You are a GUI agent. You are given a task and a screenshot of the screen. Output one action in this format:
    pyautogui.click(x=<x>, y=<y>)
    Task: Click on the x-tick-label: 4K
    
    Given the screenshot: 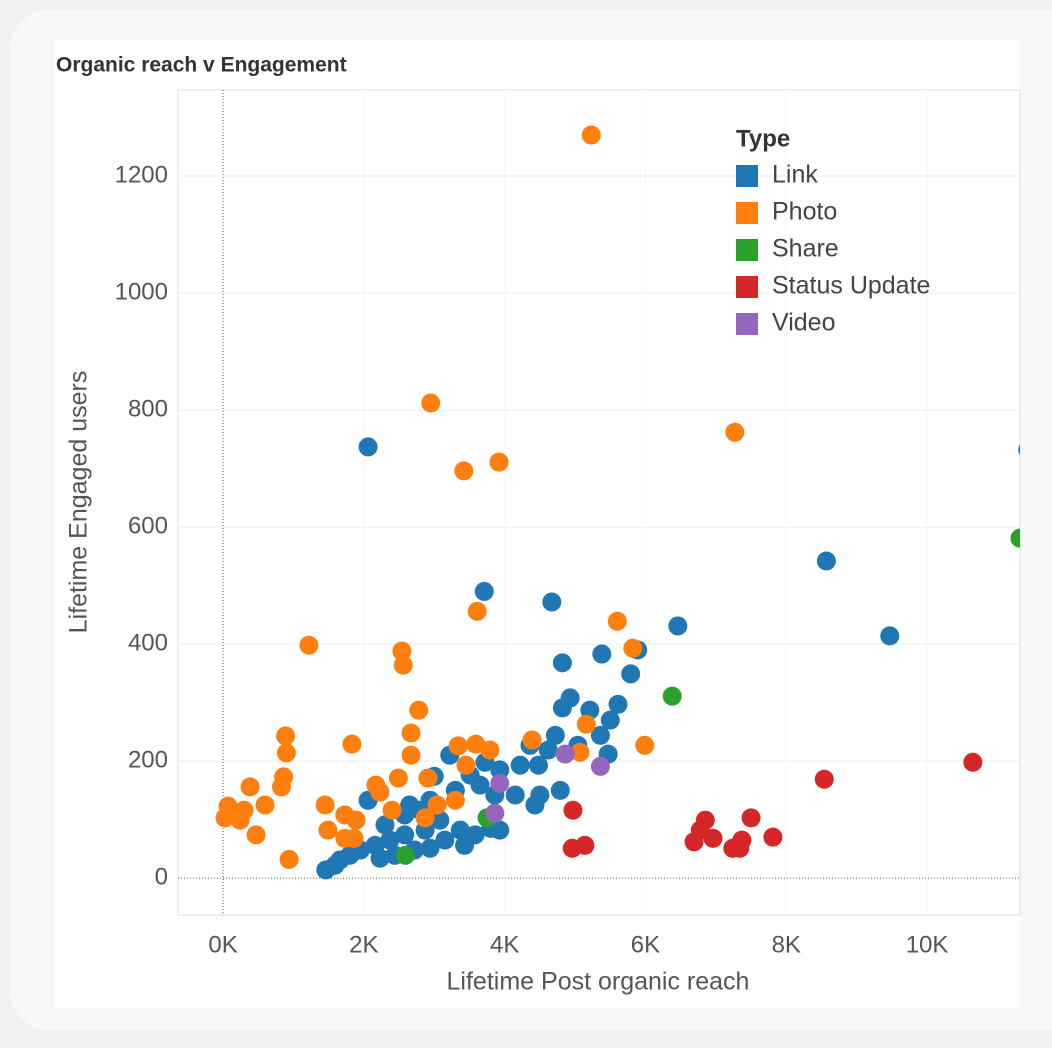 What is the action you would take?
    pyautogui.click(x=504, y=944)
    